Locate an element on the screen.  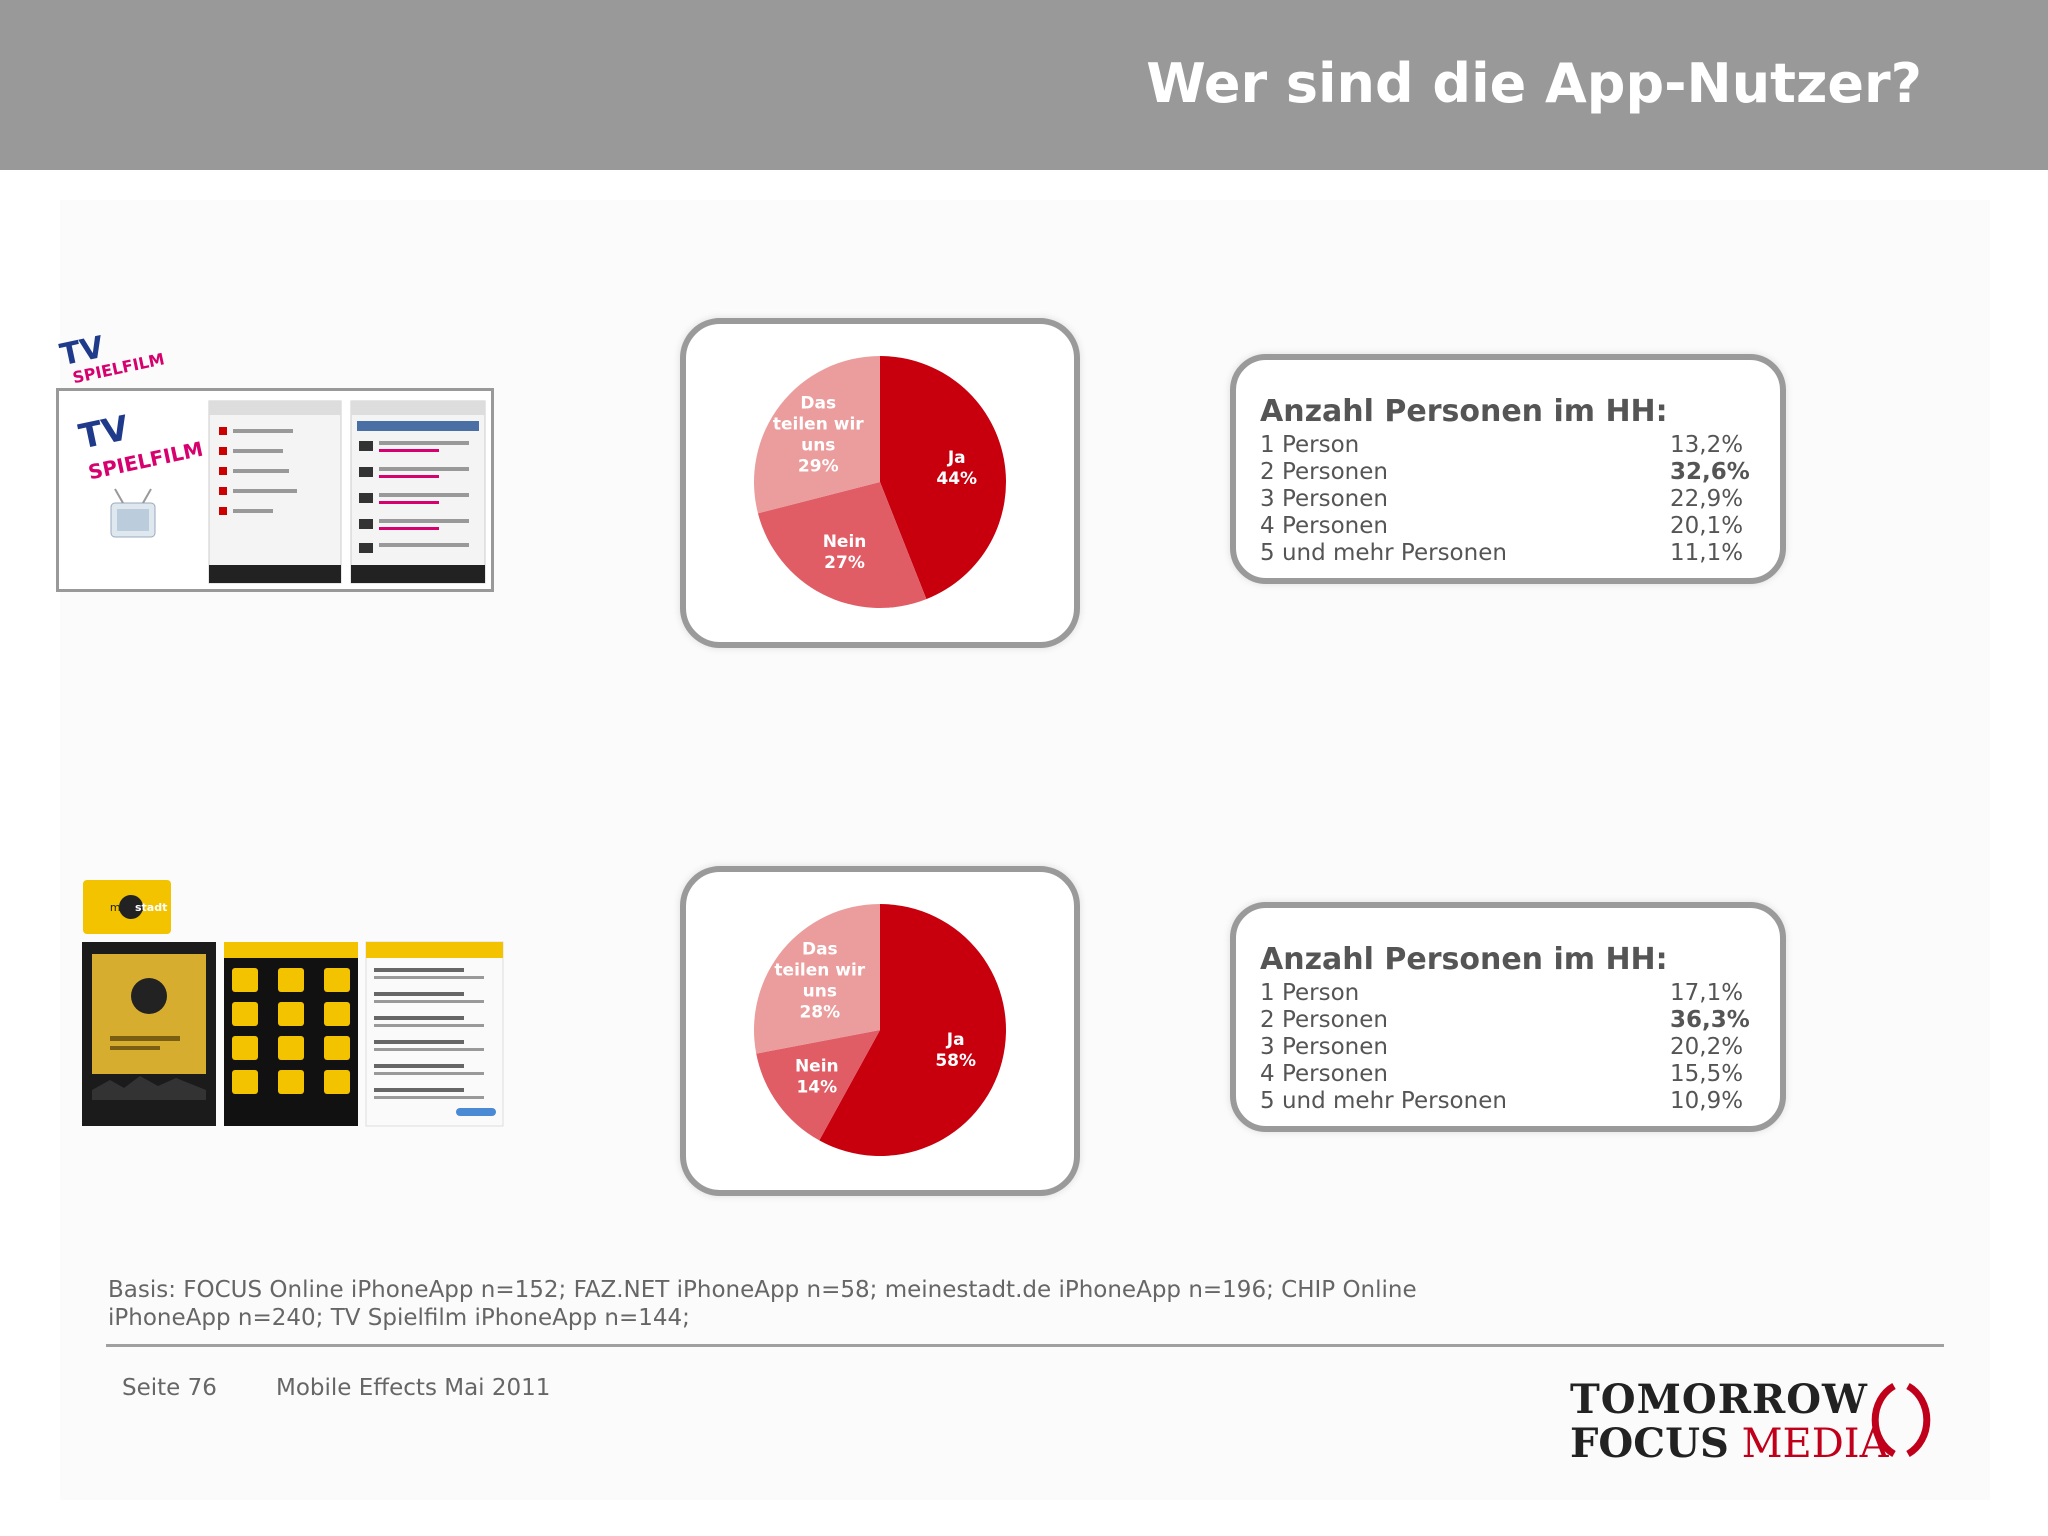
pie-label-ja: Ja 58% is located at coordinates (955, 1050).